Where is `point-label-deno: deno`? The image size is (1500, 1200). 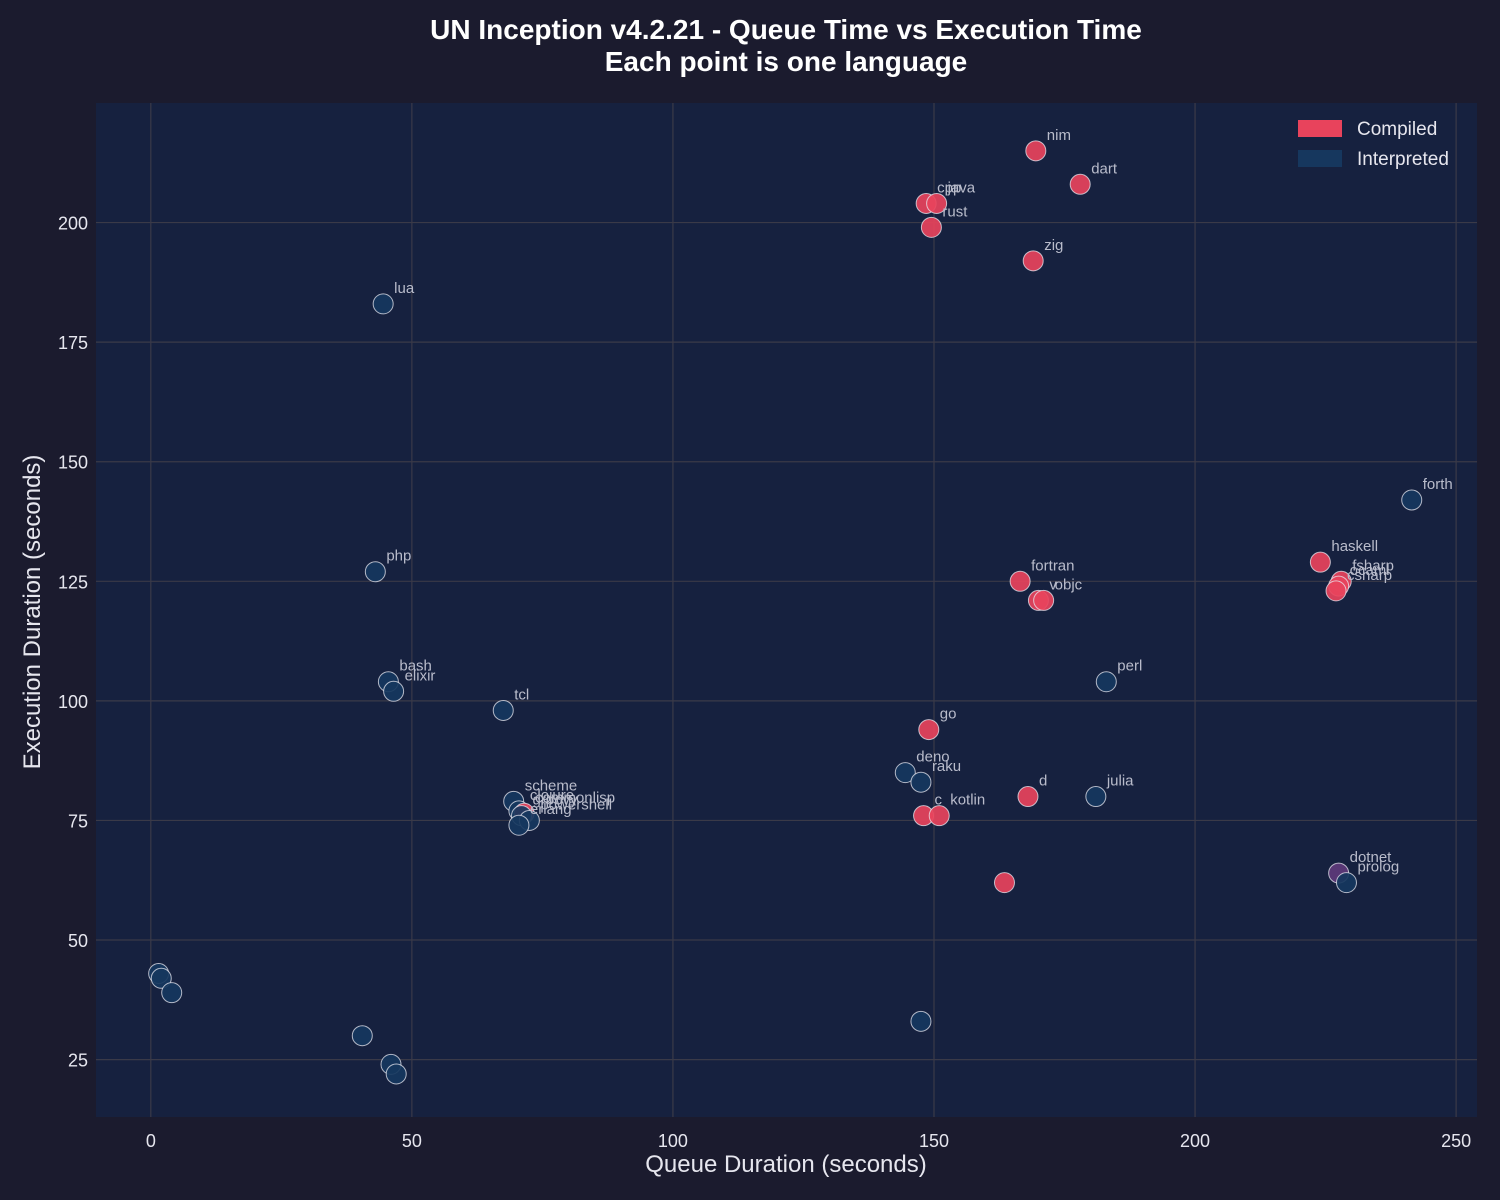
point-label-deno: deno is located at coordinates (932, 757).